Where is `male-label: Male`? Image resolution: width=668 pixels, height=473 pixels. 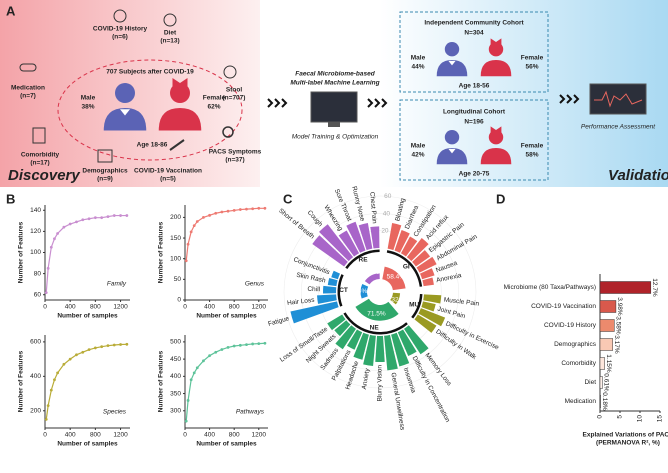 male-label: Male is located at coordinates (88, 98).